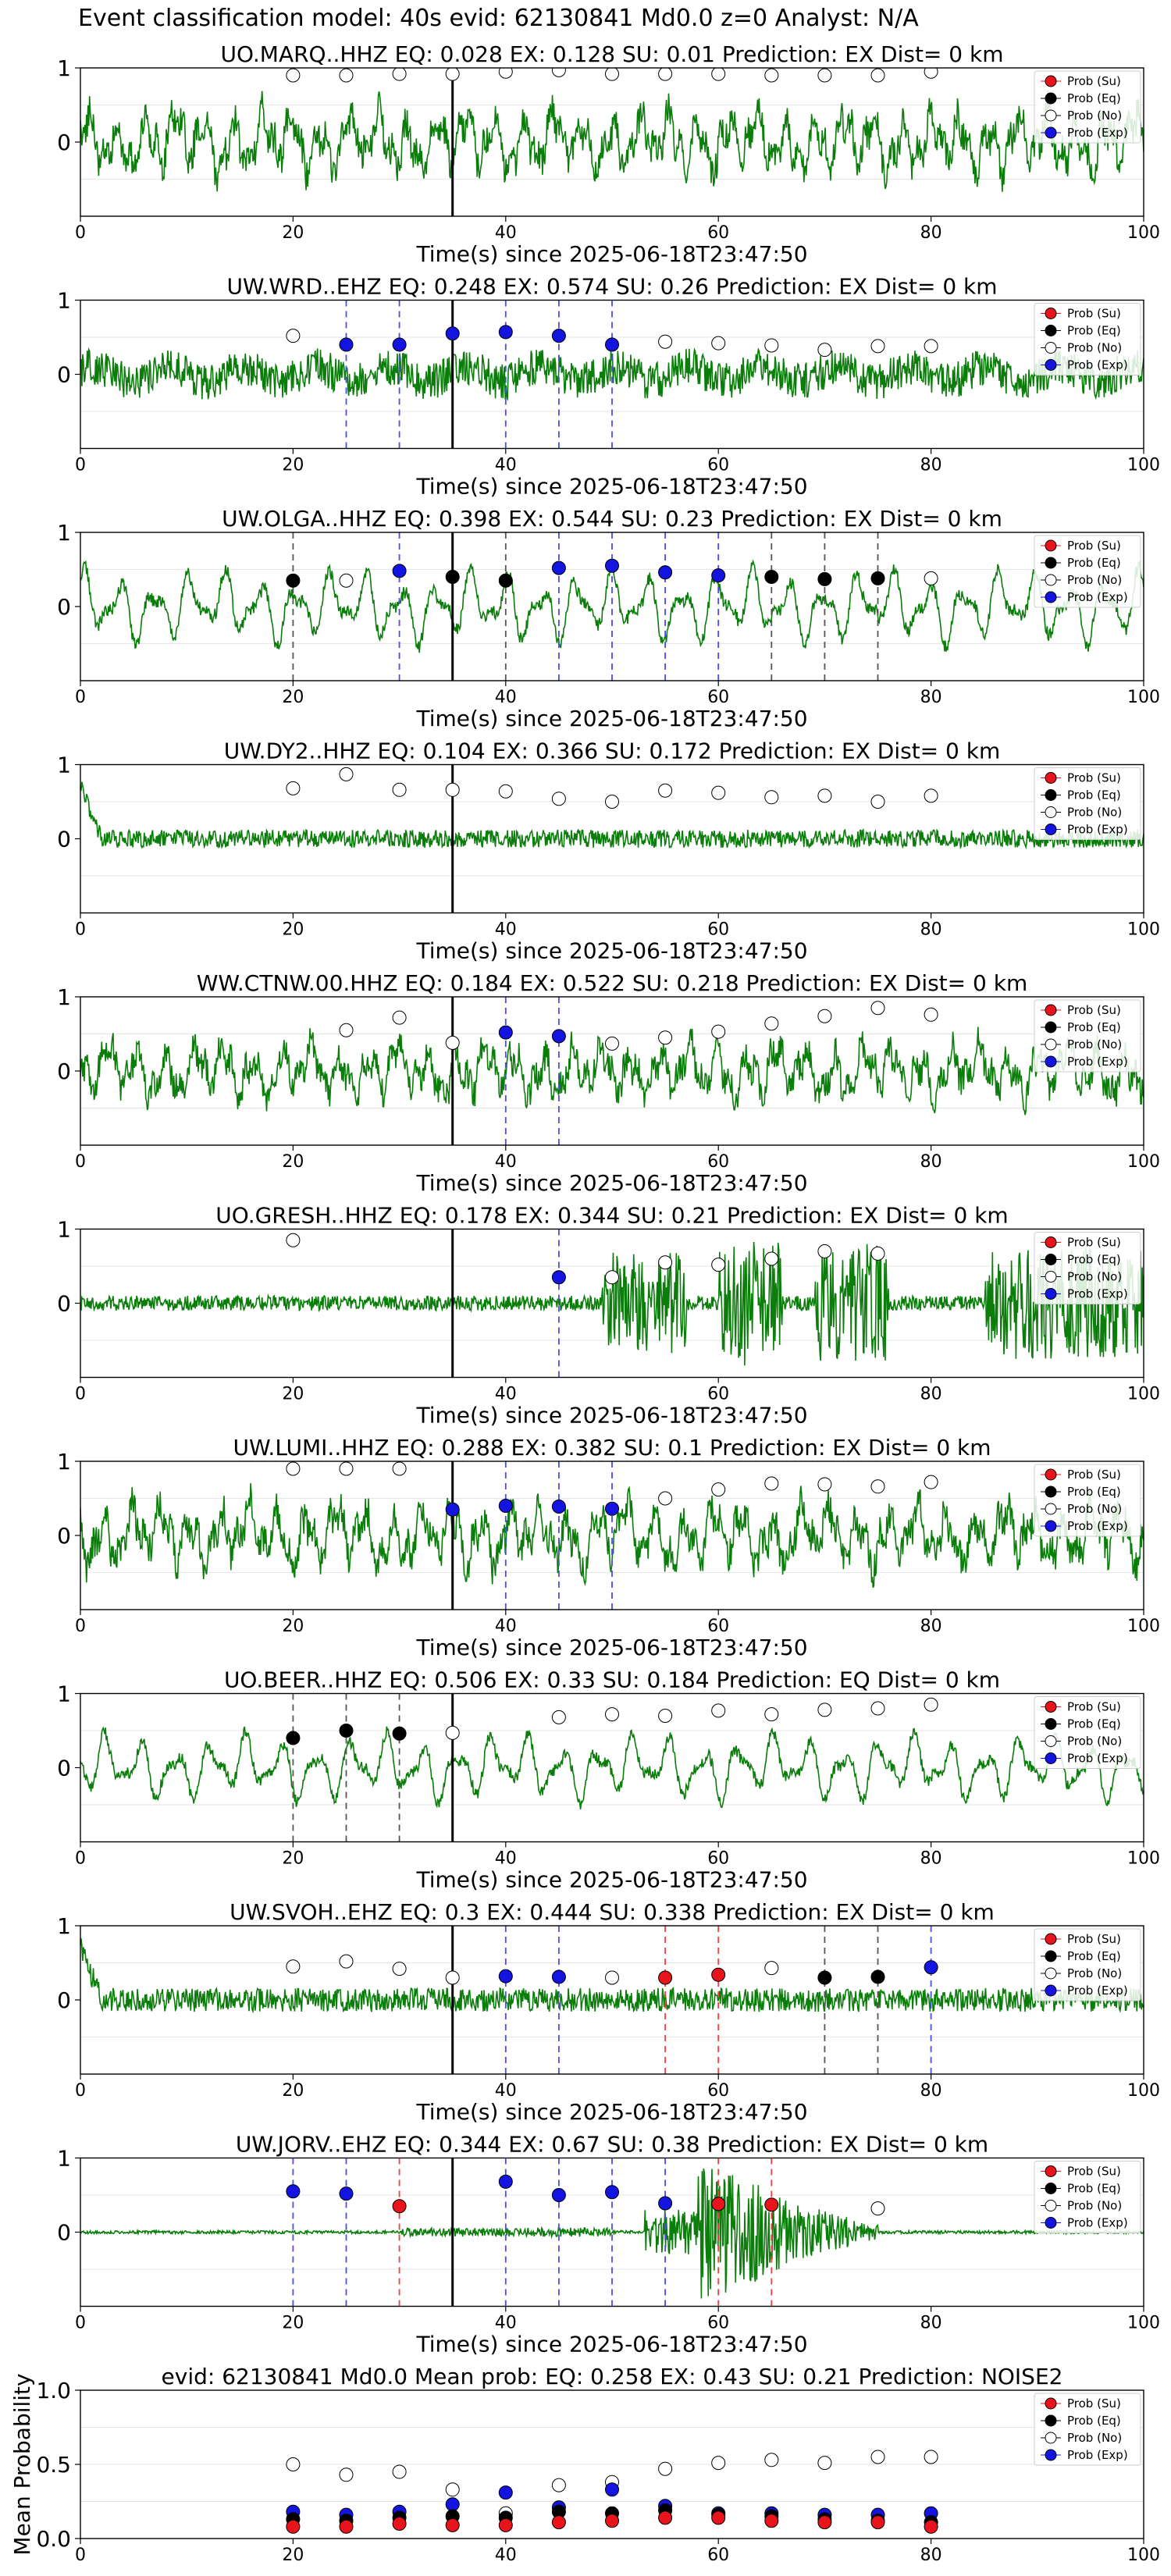 This screenshot has width=1171, height=2576. What do you see at coordinates (506, 1162) in the screenshot?
I see `x-tick-label: 40` at bounding box center [506, 1162].